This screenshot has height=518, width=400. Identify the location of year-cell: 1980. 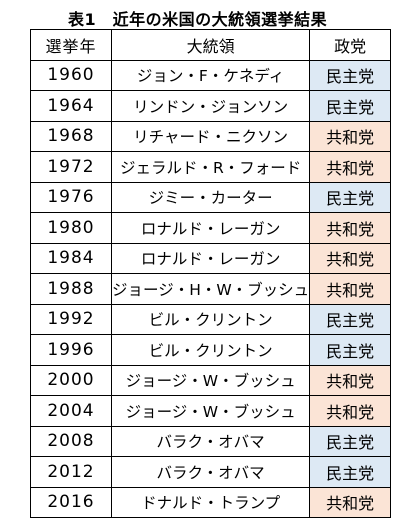
(71, 228).